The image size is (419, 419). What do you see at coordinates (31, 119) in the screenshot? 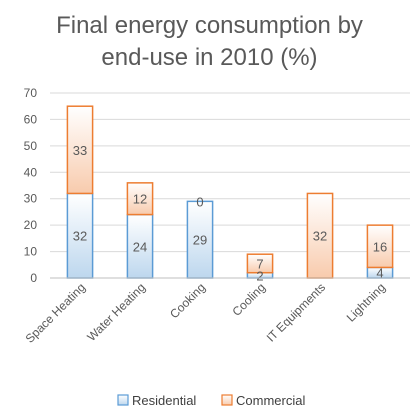
I see `y-tick-label: 60` at bounding box center [31, 119].